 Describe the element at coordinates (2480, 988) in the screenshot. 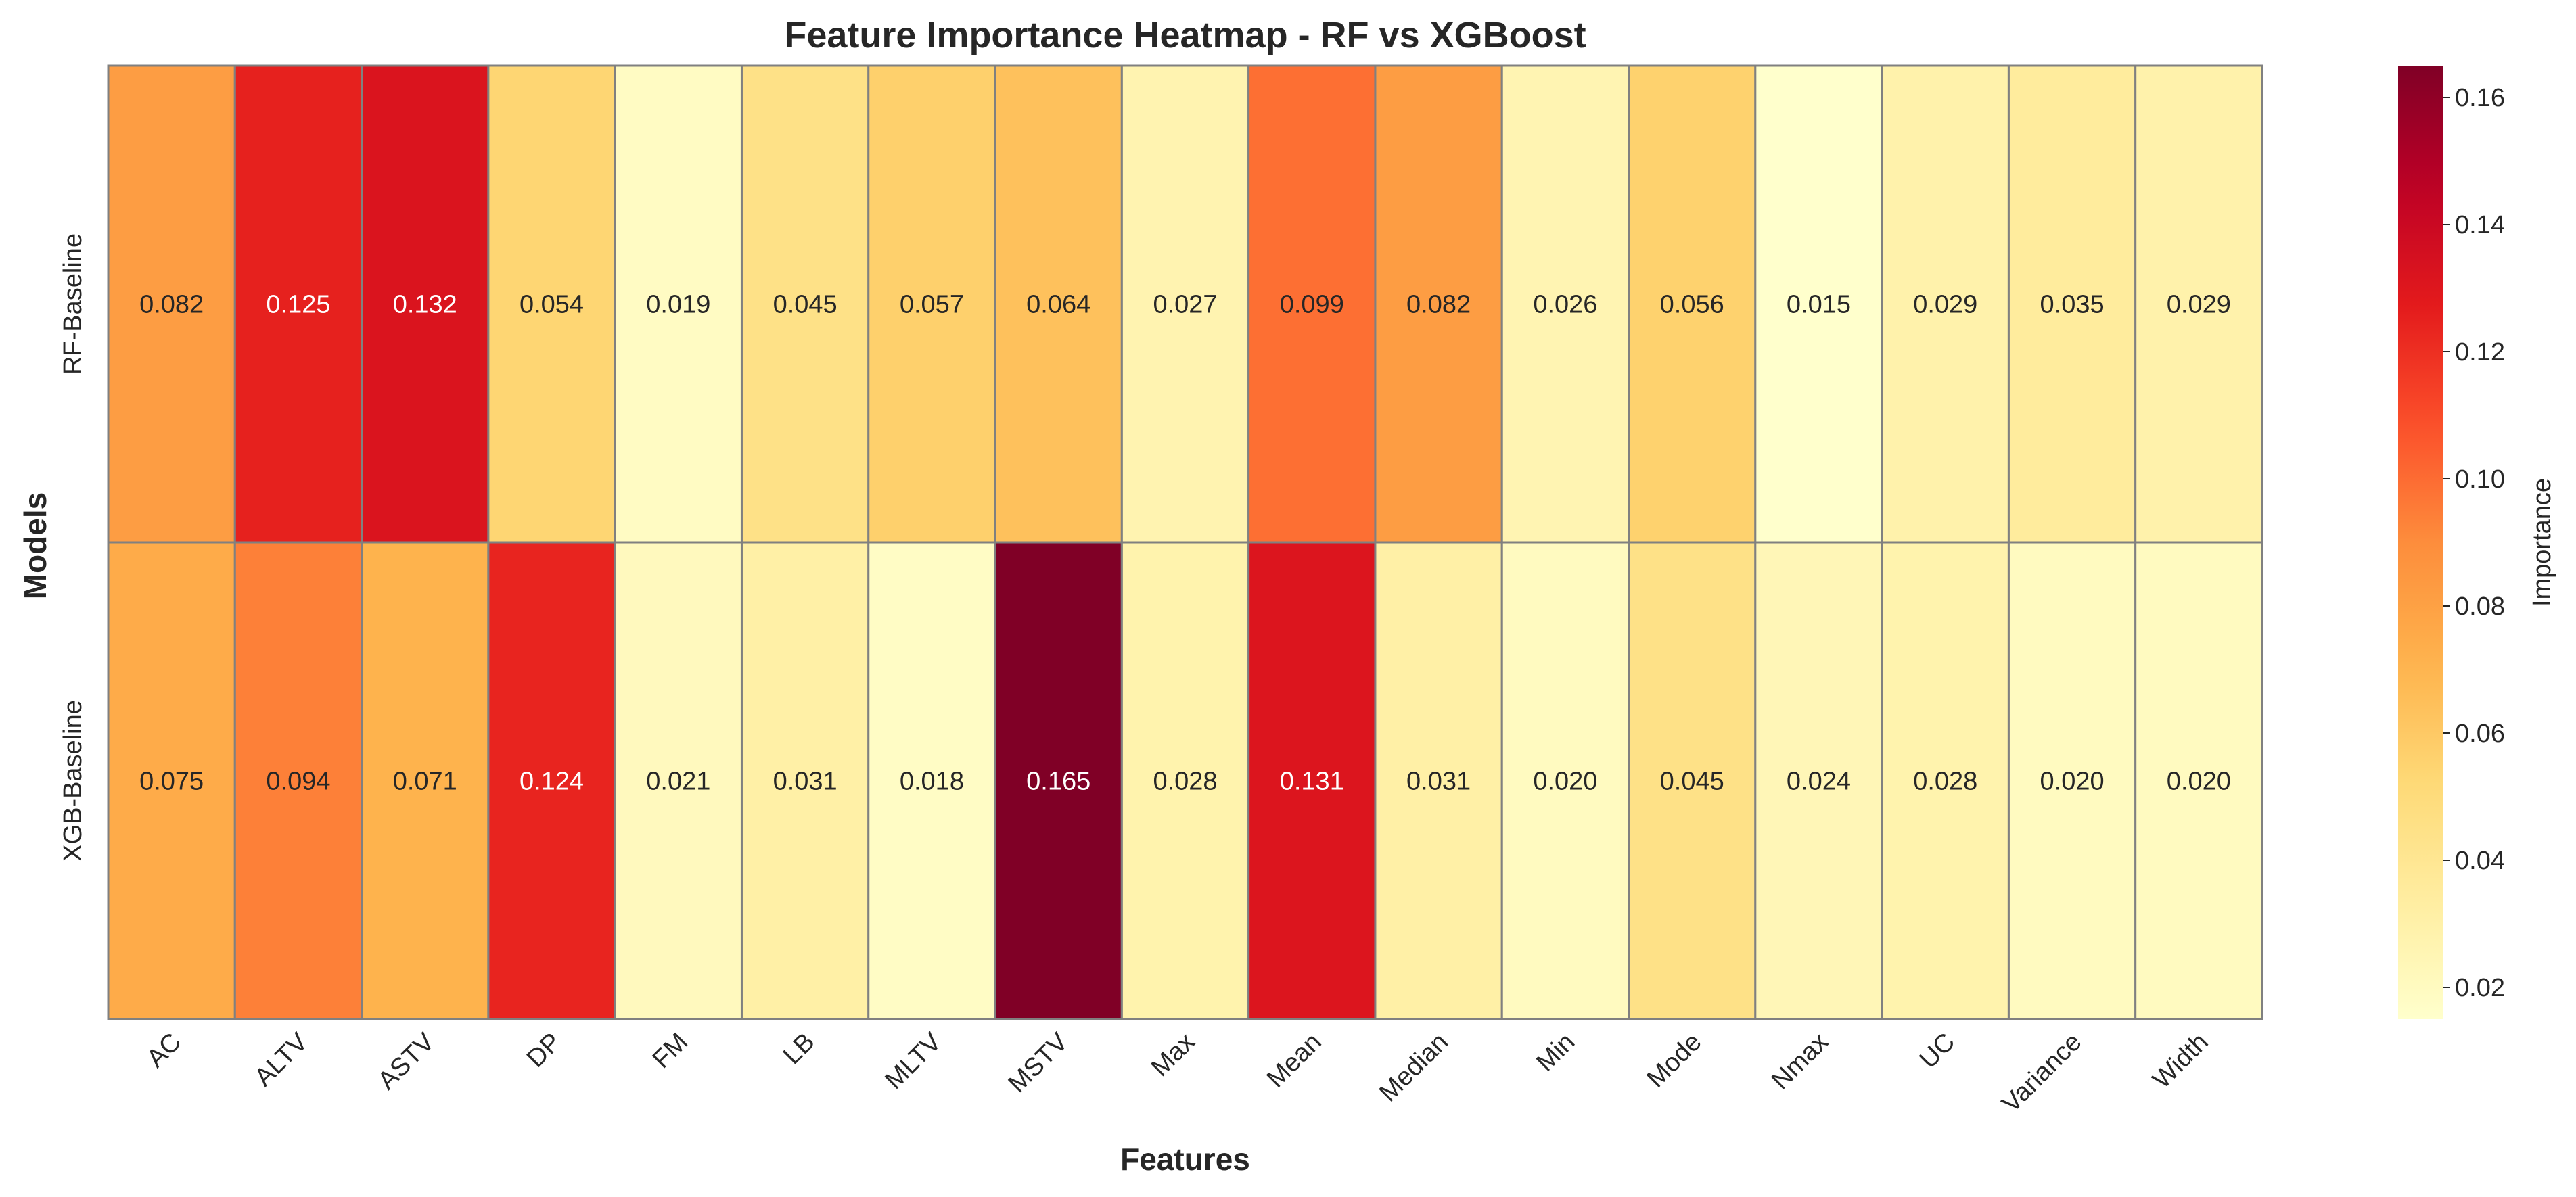

I see `colorbar-tick-label: 0.02` at that location.